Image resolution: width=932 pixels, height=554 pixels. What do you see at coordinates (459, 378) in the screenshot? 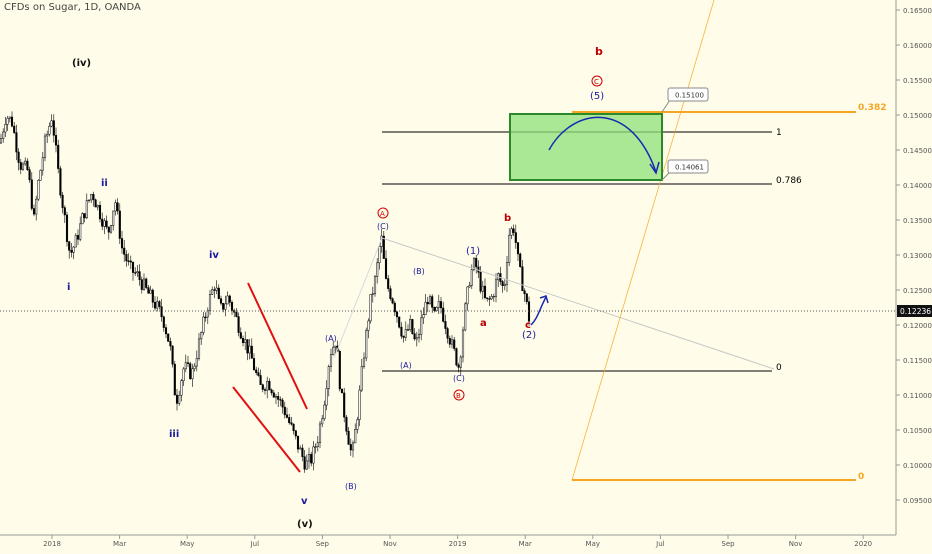
I see `wave-label-C-paren-2: (C)` at bounding box center [459, 378].